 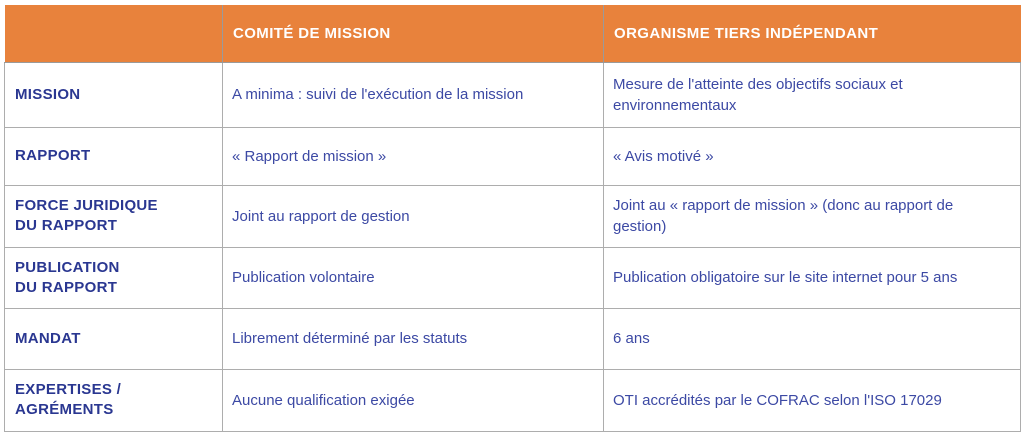 I want to click on row-label: RAPPORT, so click(x=113, y=156).